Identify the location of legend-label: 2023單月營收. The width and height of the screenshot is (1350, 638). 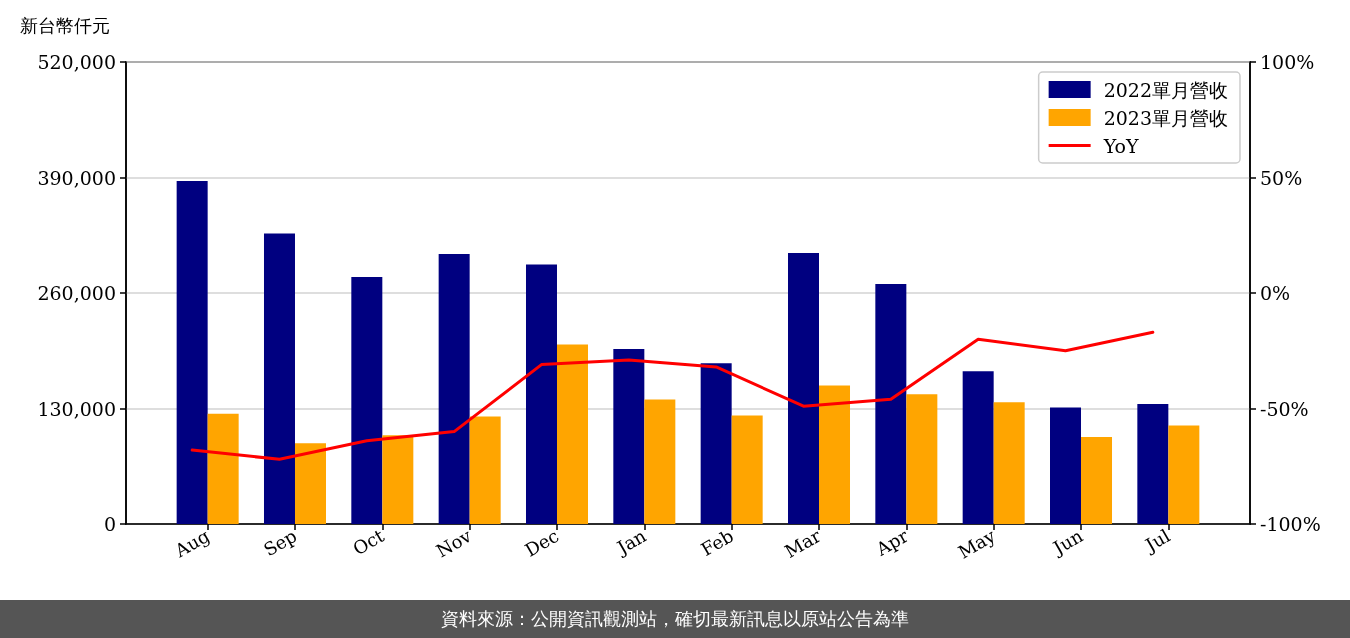
(1166, 117).